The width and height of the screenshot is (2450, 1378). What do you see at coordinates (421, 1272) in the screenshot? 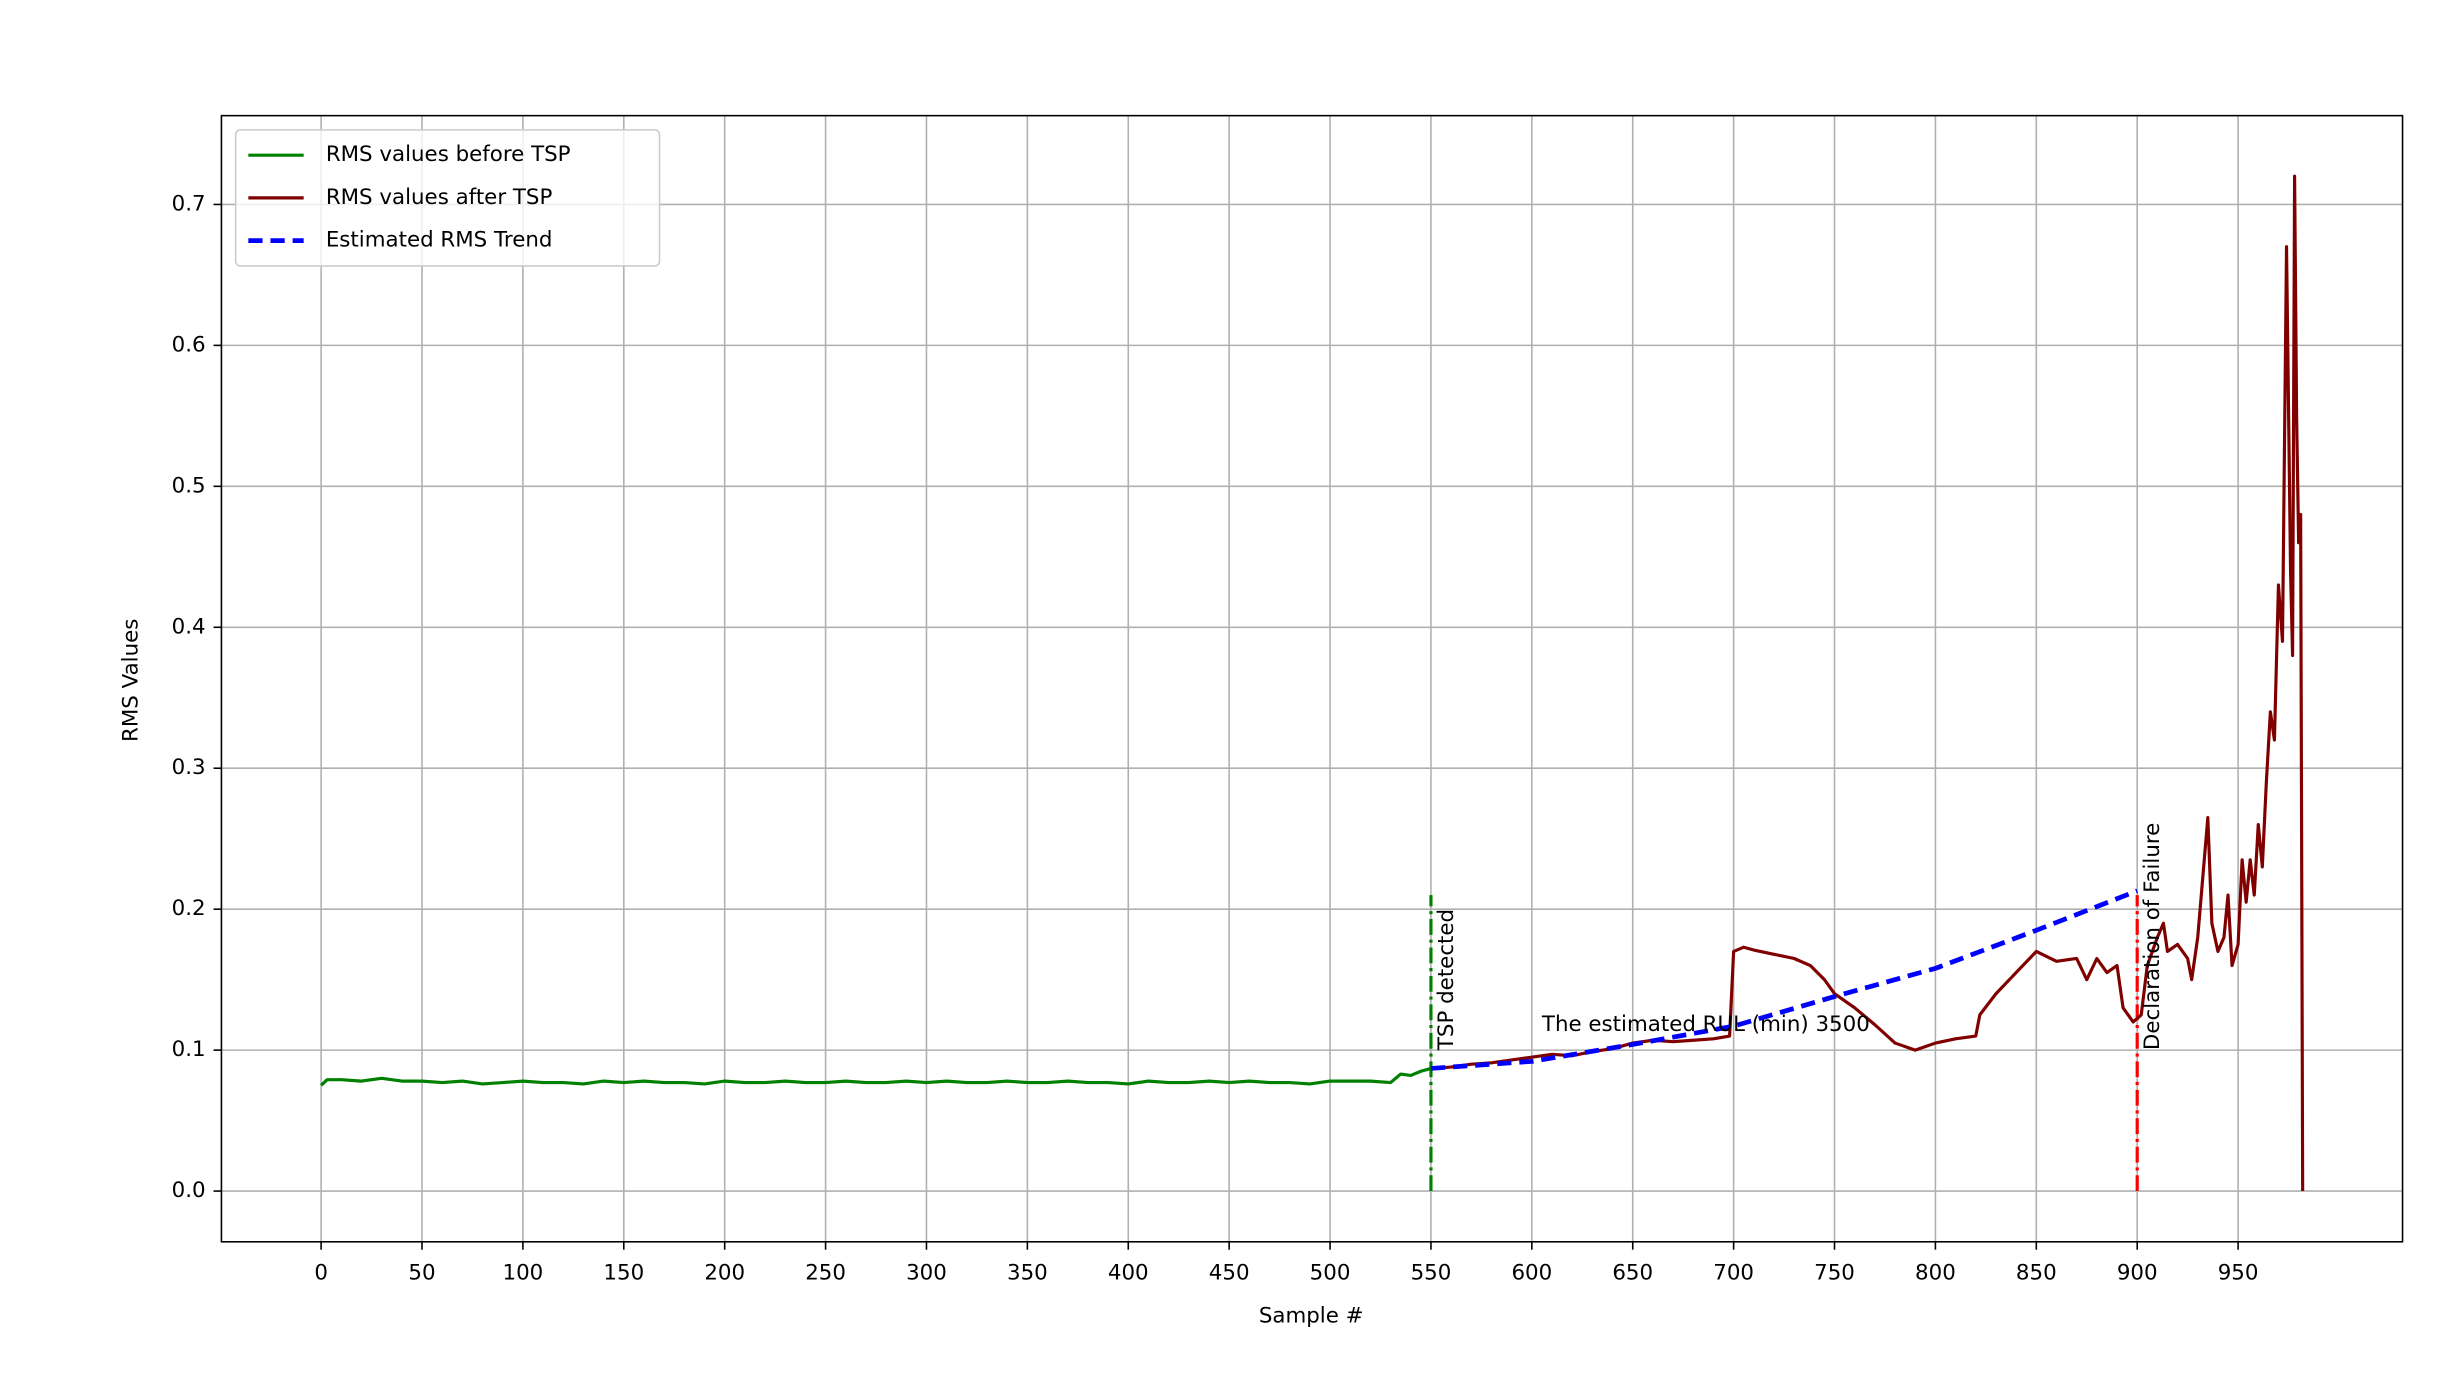
I see `x-tick-label: 50` at bounding box center [421, 1272].